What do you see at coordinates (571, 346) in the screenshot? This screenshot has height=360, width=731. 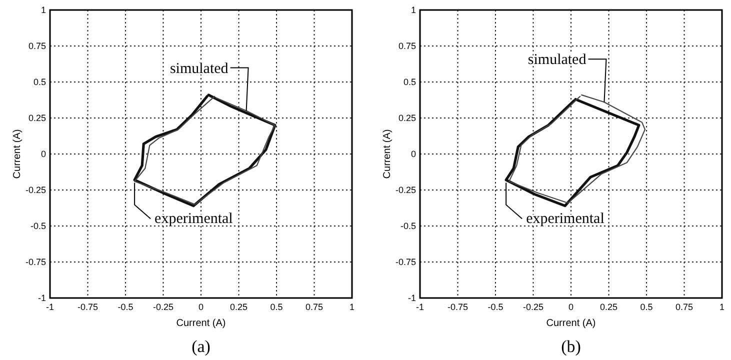 I see `text: (b)` at bounding box center [571, 346].